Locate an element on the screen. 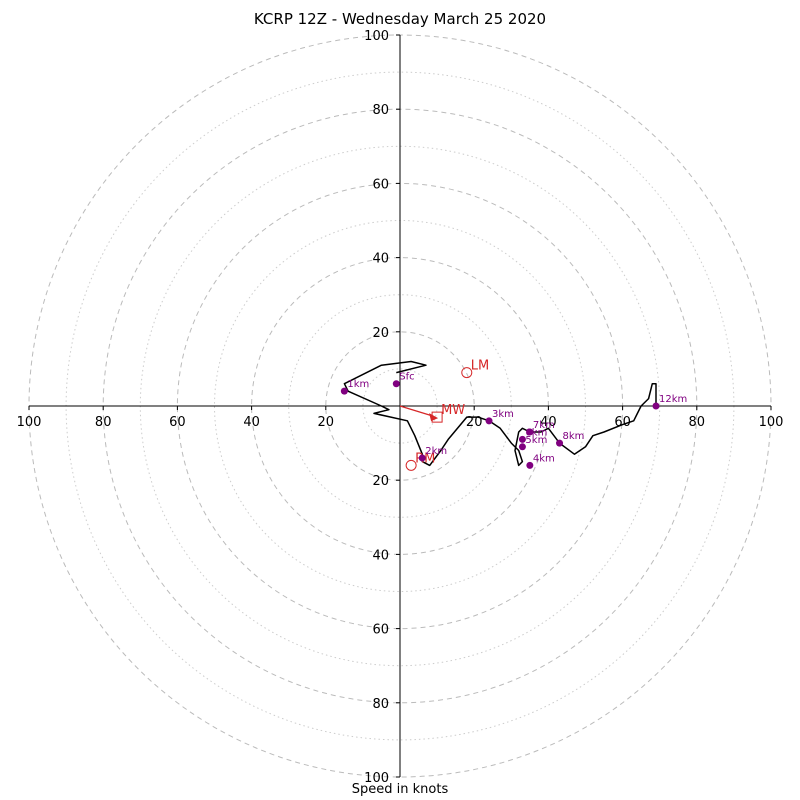 The width and height of the screenshot is (800, 800). storm-marker-lm is located at coordinates (467, 373).